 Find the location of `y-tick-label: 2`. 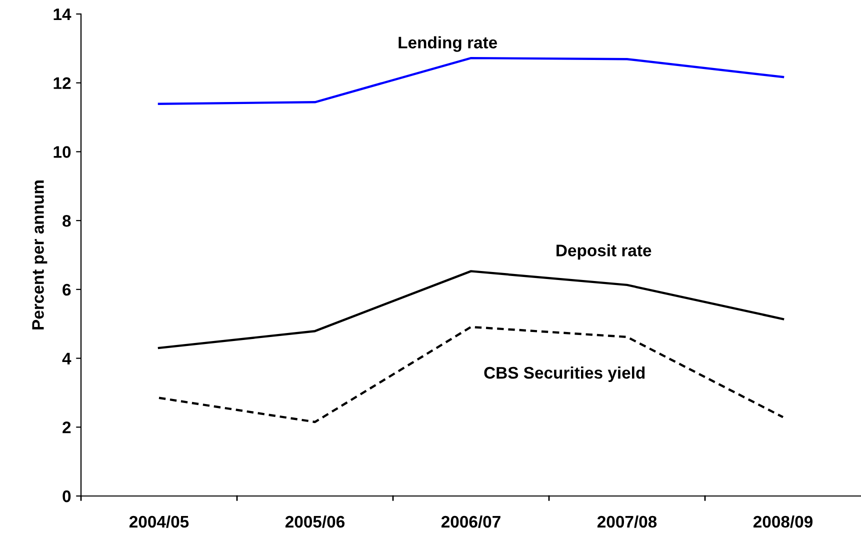

y-tick-label: 2 is located at coordinates (66, 428).